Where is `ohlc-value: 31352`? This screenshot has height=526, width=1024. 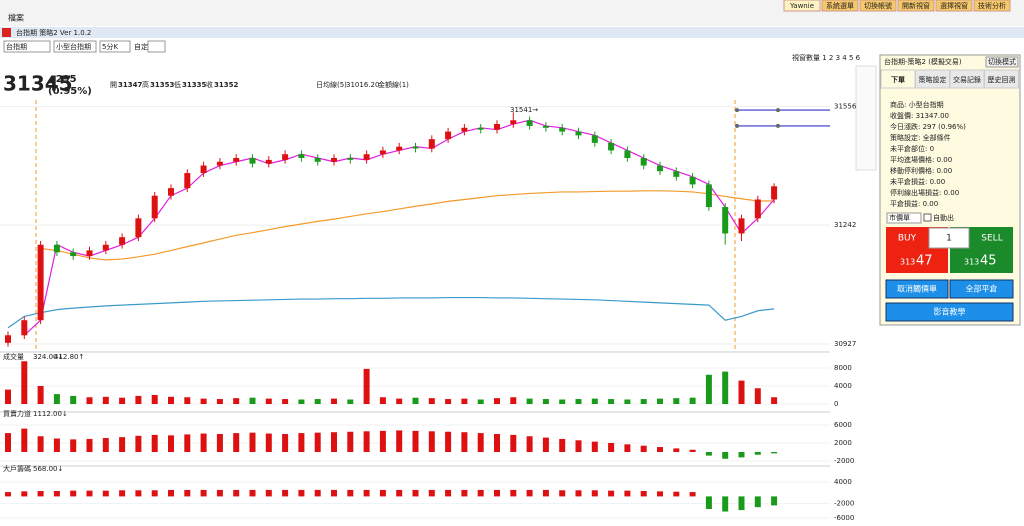
ohlc-value: 31352 is located at coordinates (226, 85).